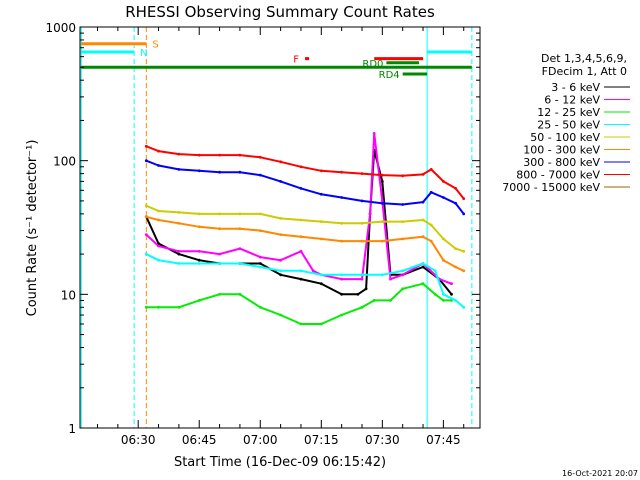 This screenshot has height=480, width=640. Describe the element at coordinates (558, 175) in the screenshot. I see `legend-label-7: 800 - 7000 keV` at that location.